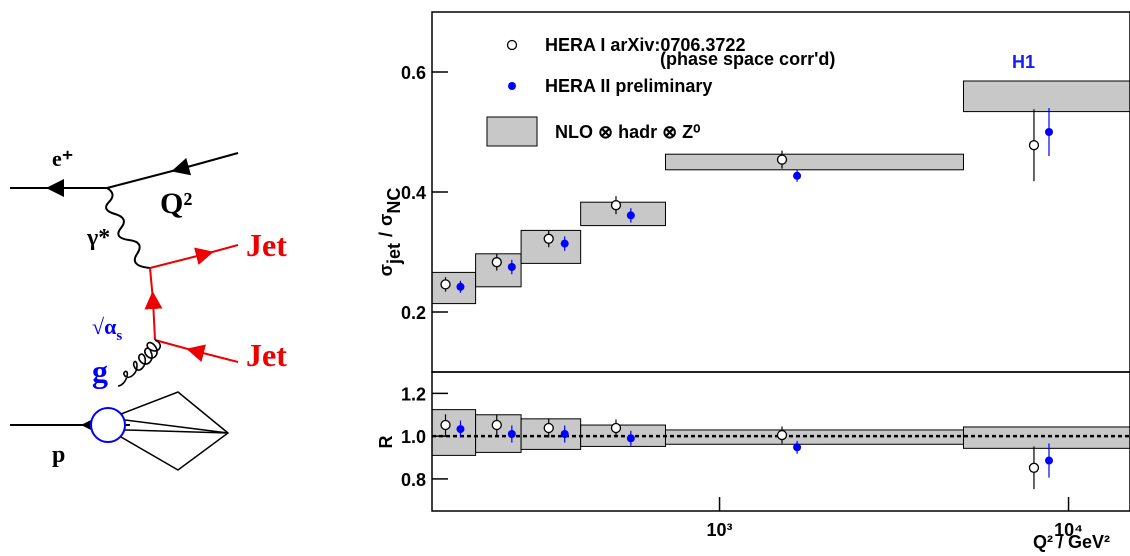 Image resolution: width=1130 pixels, height=556 pixels. Describe the element at coordinates (512, 131) in the screenshot. I see `legend-swatch` at that location.